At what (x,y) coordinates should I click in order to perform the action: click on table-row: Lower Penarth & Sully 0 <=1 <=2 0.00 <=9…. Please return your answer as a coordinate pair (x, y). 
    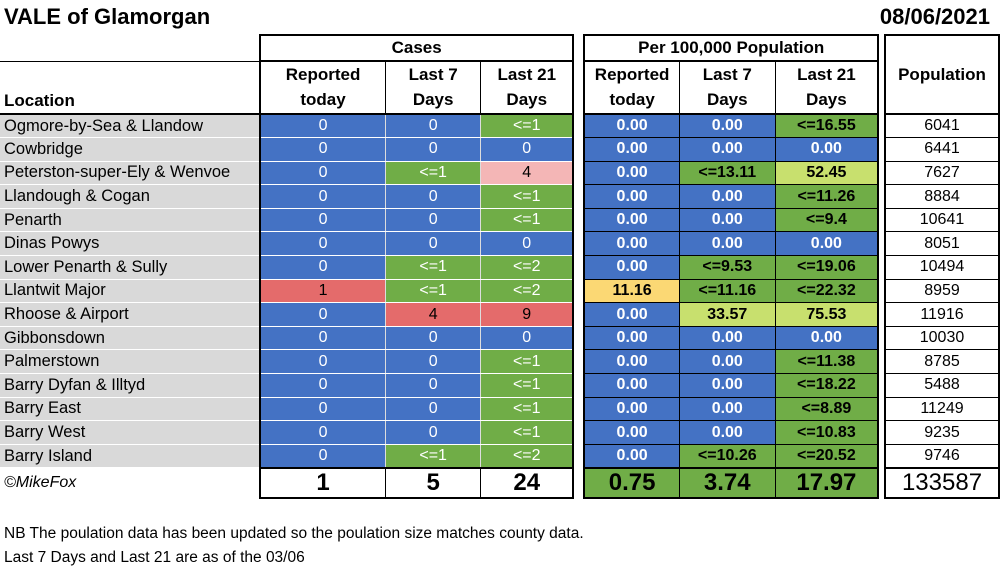
    Looking at the image, I should click on (500, 267).